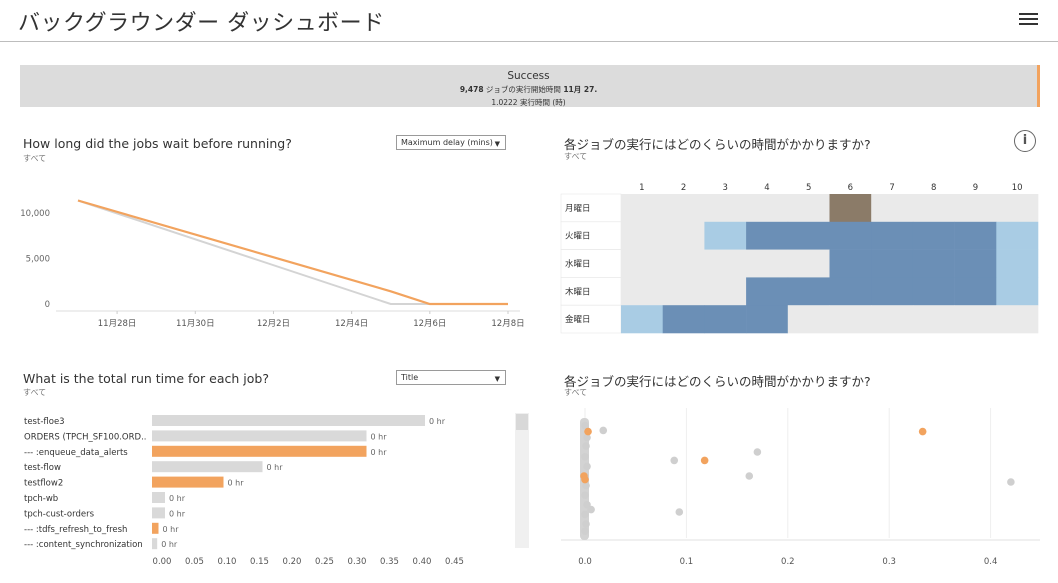 The width and height of the screenshot is (1058, 583). I want to click on scatter-panel-subtitle: すべて, so click(576, 392).